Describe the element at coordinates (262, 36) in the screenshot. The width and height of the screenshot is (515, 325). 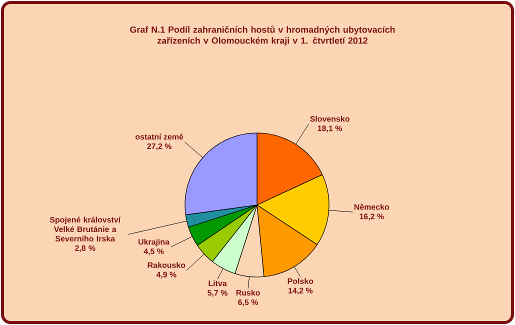
I see `chart-title: Graf N.1 Podíl zahraničních hostů v hromadných ubytovacích zařízeních v Olomouckém kraji v 1. čtvrtletí 2012` at that location.